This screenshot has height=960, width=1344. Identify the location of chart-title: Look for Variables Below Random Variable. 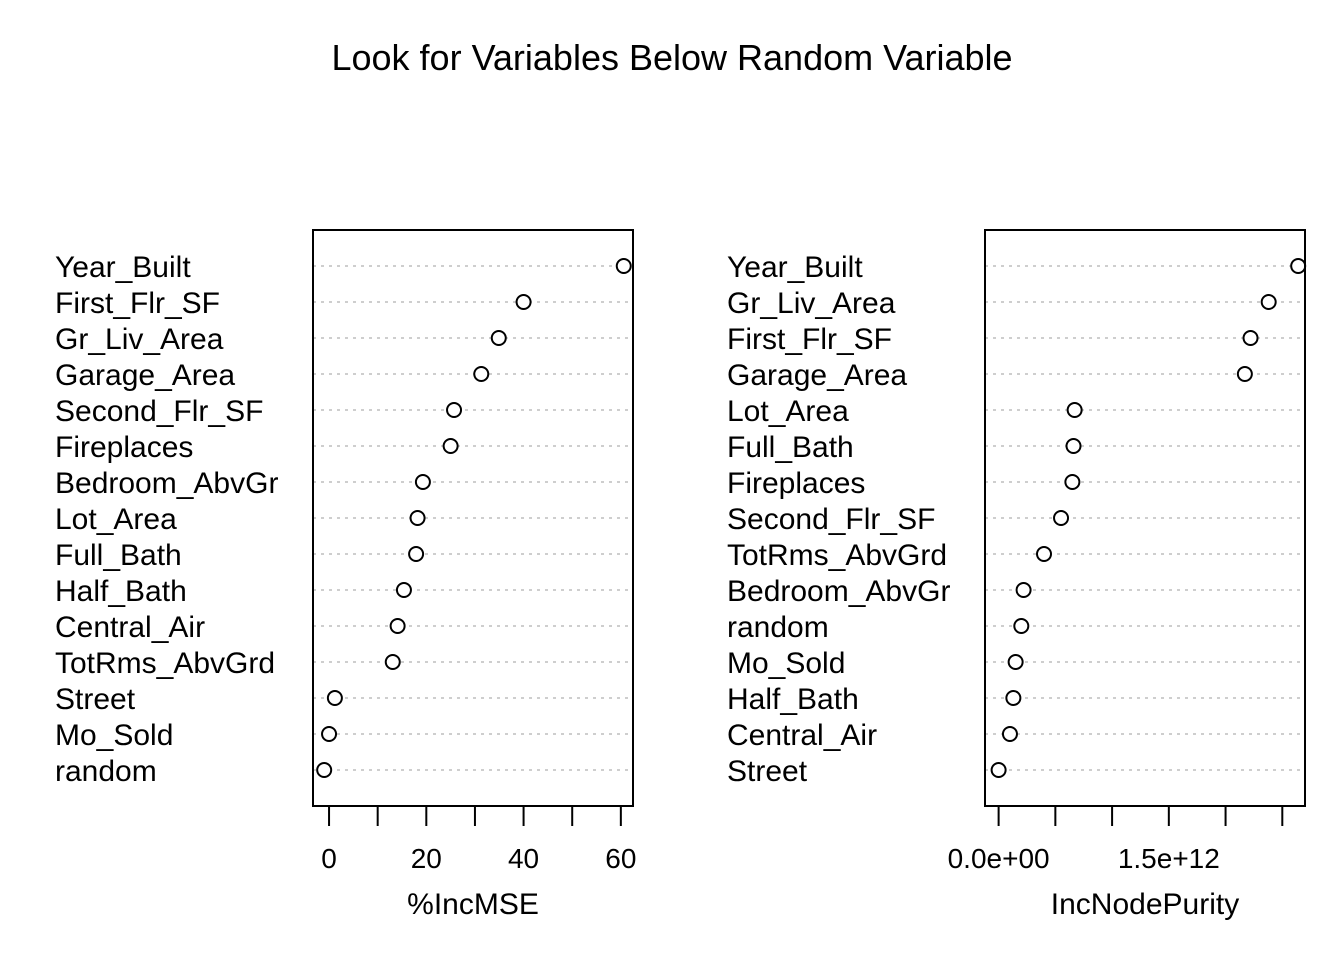
(671, 57).